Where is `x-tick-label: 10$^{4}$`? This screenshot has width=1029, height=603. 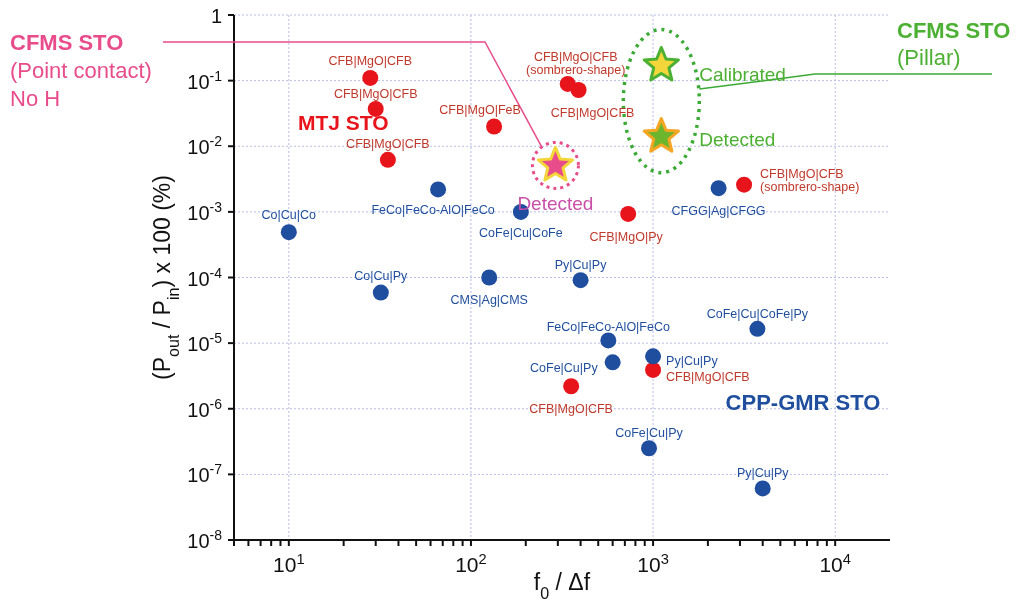
x-tick-label: 10$^{4}$ is located at coordinates (835, 563).